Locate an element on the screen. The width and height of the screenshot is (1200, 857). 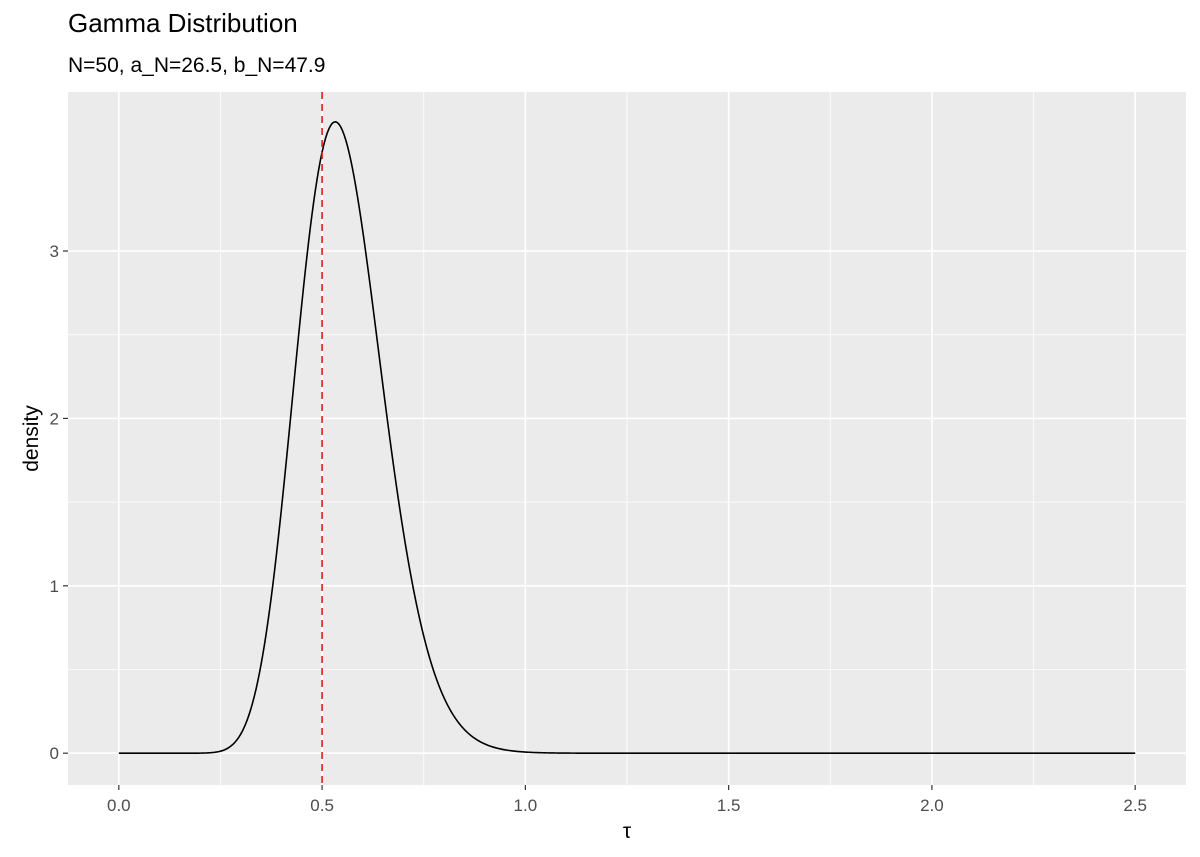
x-axis-title: τ is located at coordinates (627, 831).